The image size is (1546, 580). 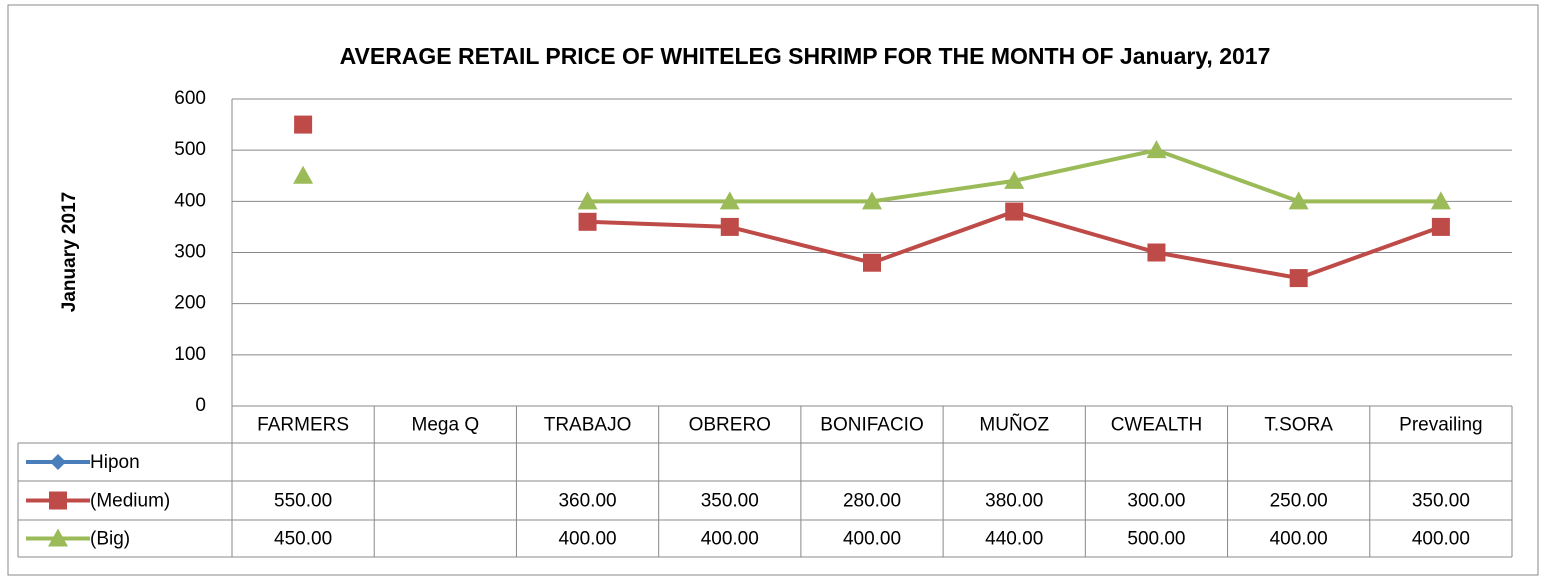 What do you see at coordinates (871, 425) in the screenshot?
I see `x-tick-label: BONIFACIO` at bounding box center [871, 425].